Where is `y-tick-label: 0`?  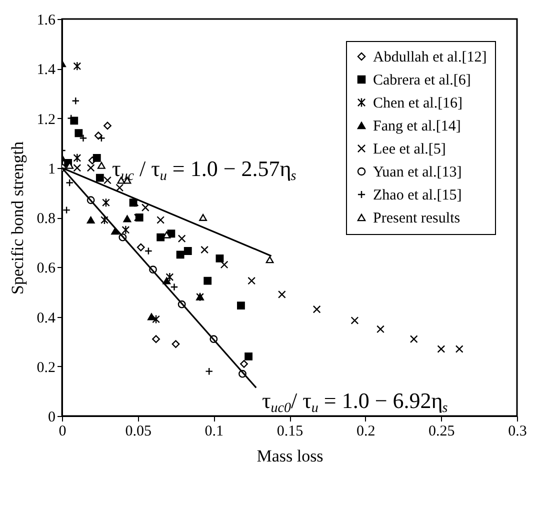
y-tick-label: 0 is located at coordinates (52, 418).